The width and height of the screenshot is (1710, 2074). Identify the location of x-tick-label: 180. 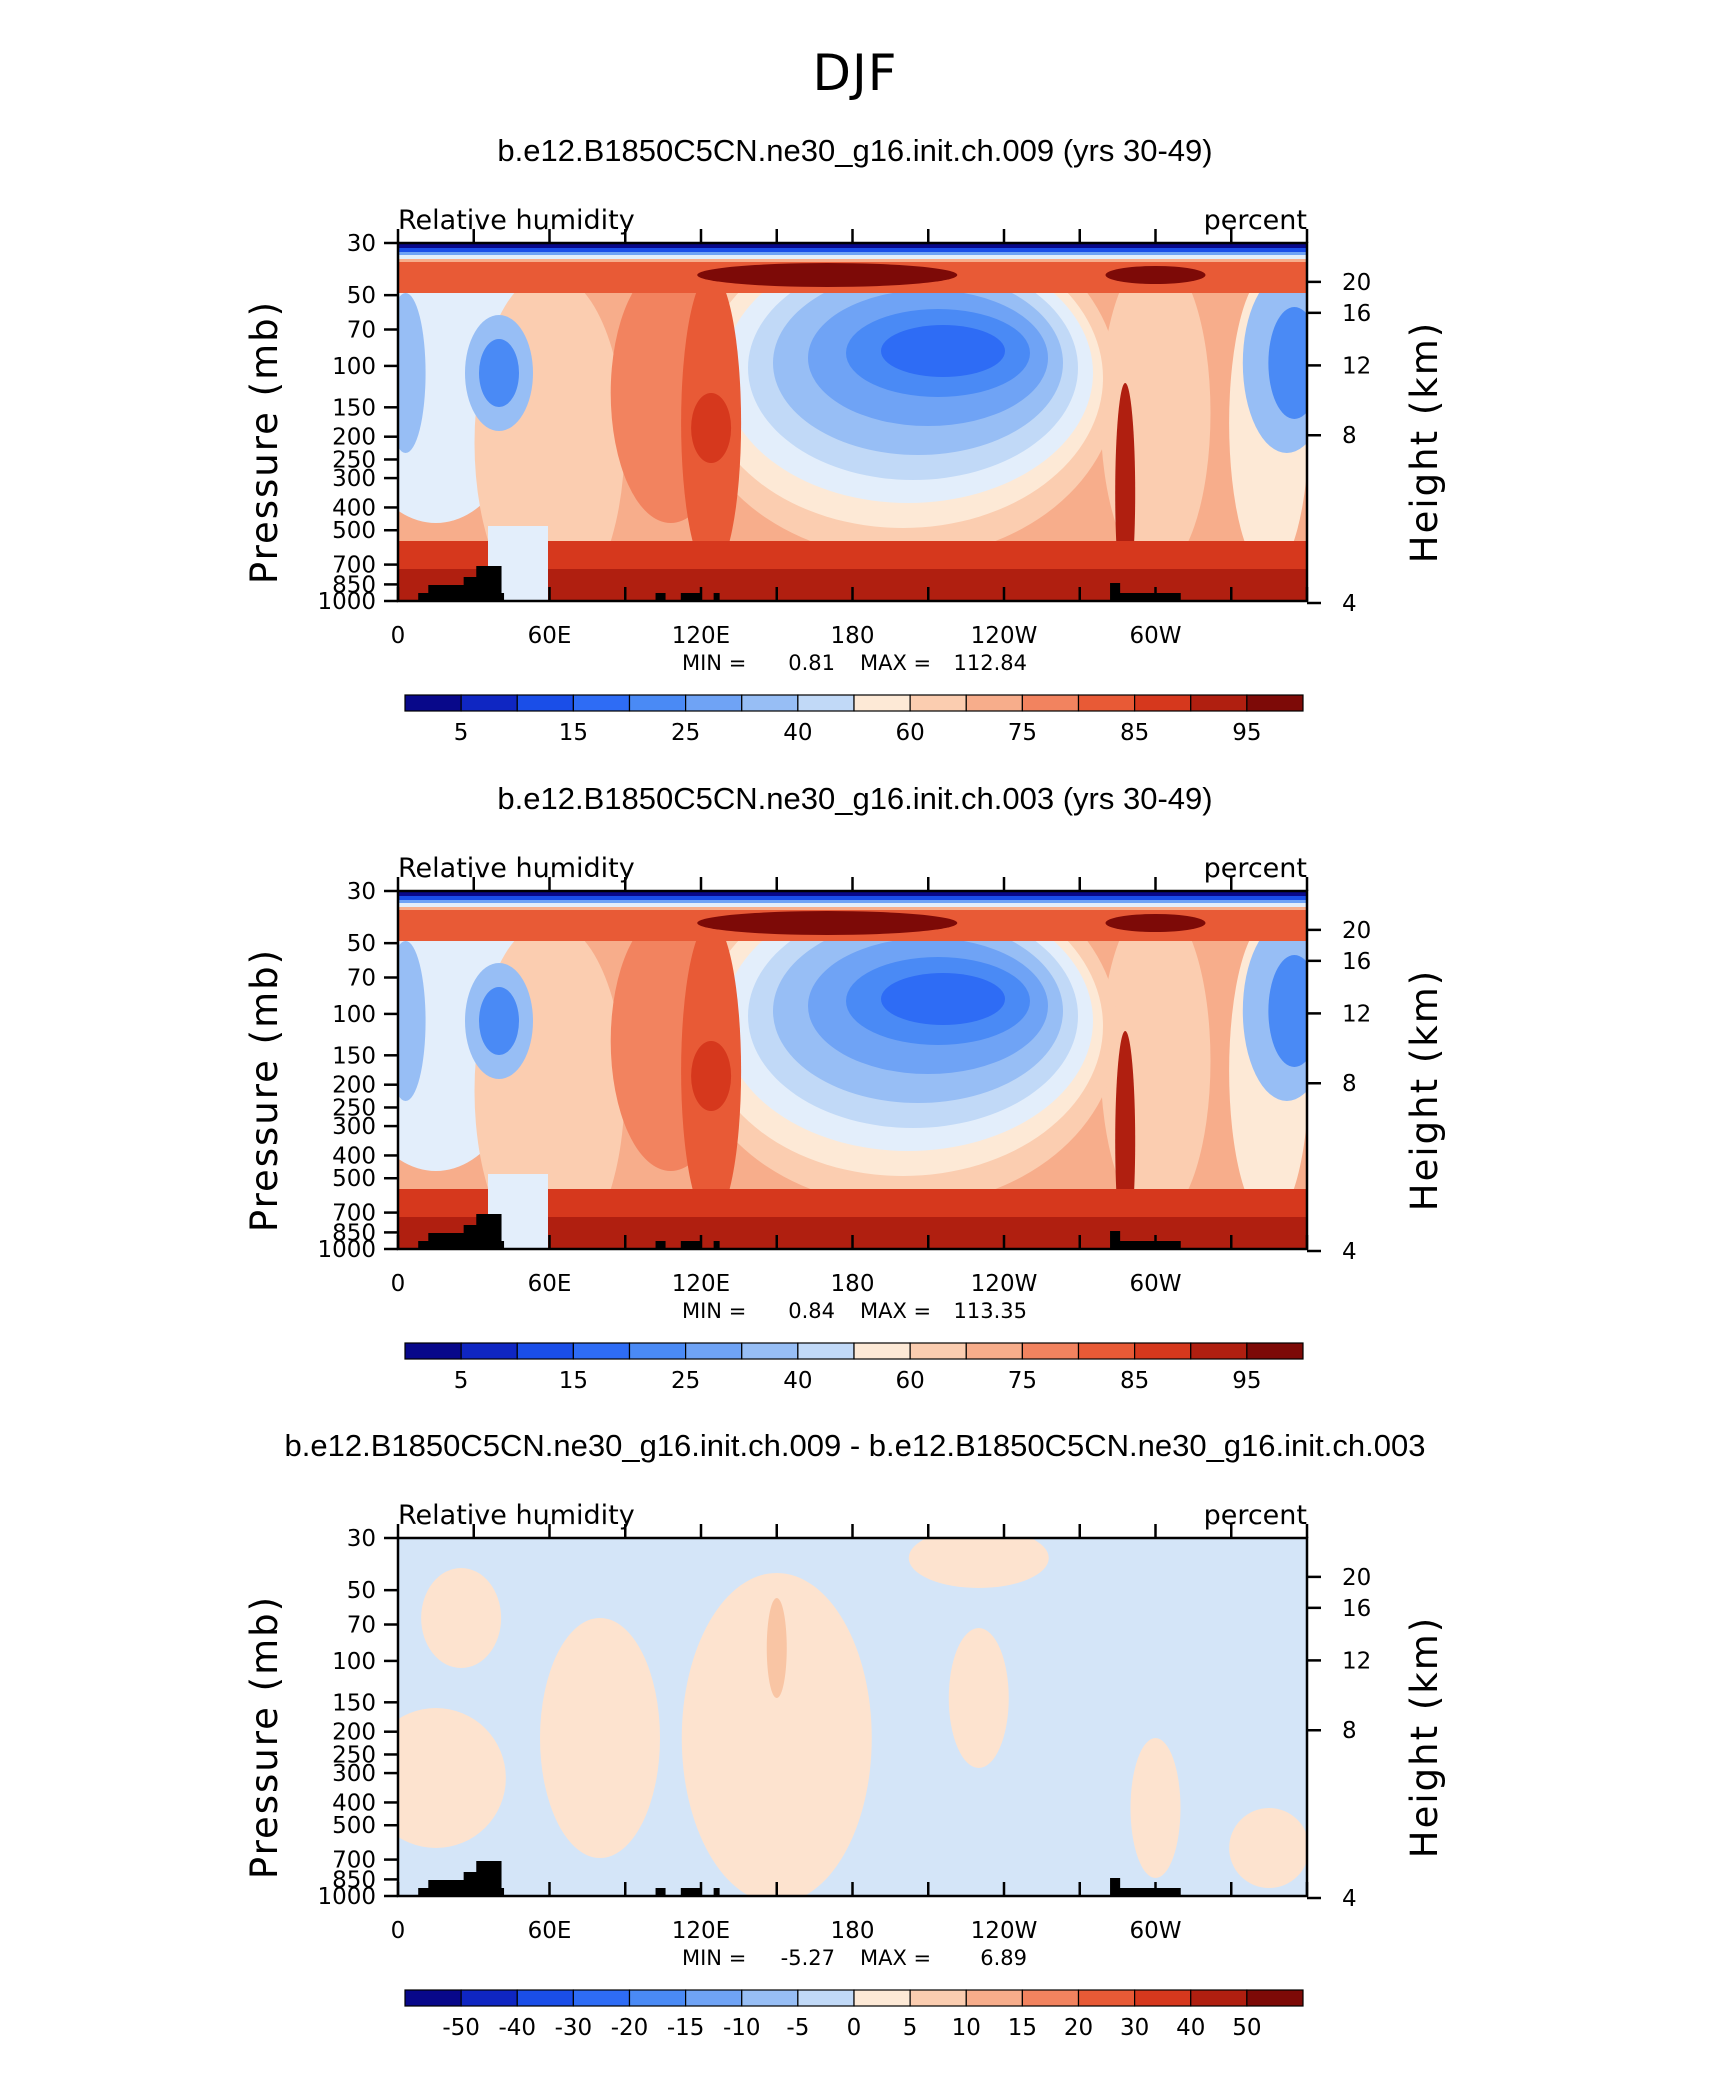
(853, 1931).